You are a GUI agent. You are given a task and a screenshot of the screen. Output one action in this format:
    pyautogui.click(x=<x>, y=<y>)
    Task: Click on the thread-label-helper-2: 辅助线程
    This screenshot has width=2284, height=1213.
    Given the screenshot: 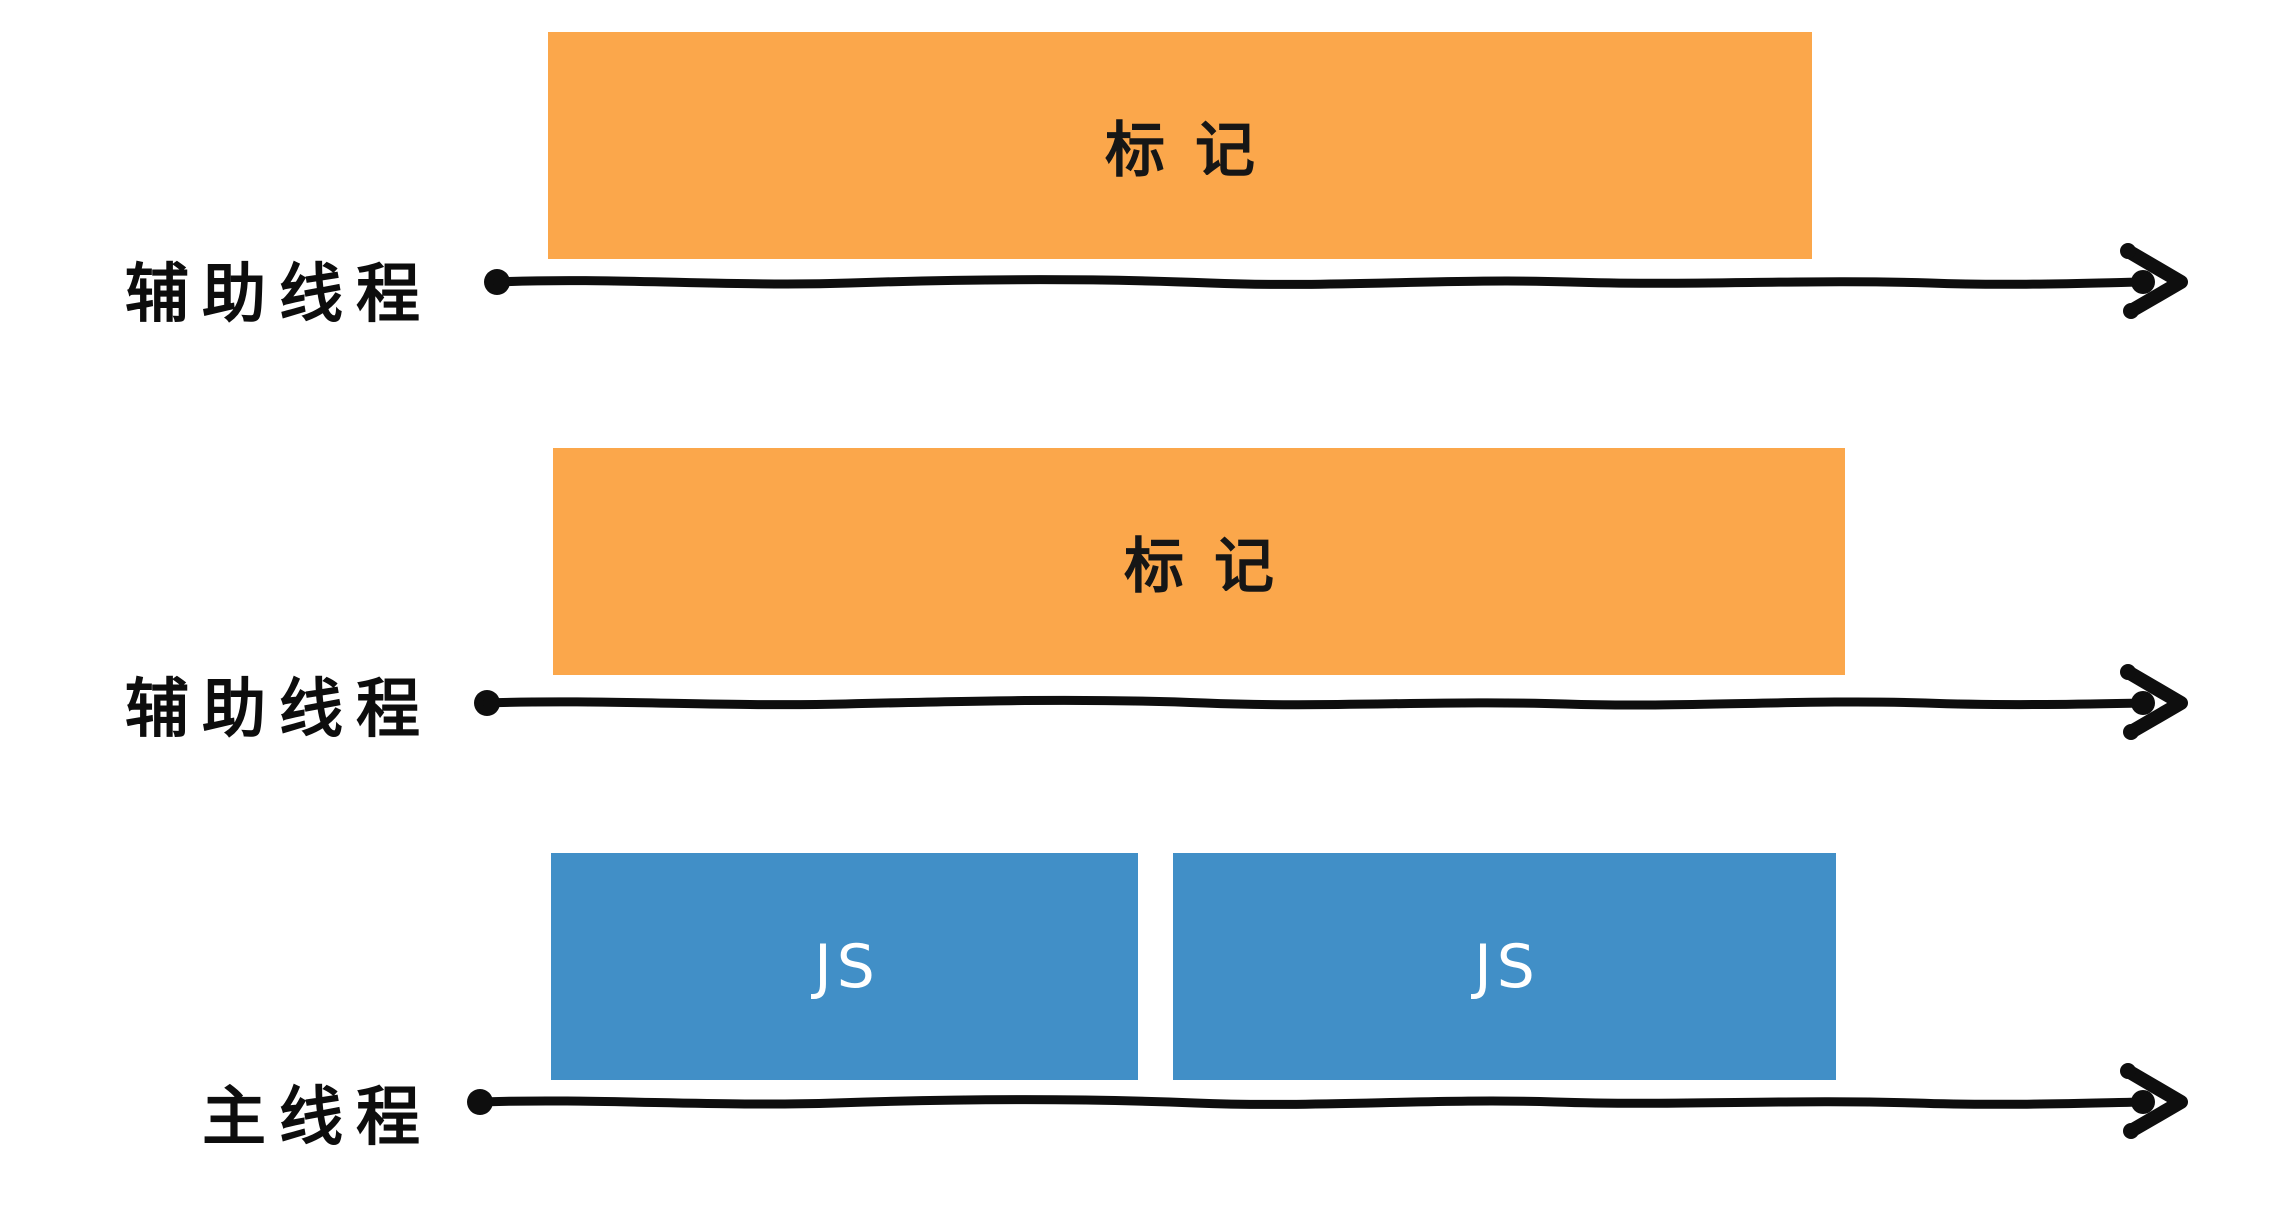 What is the action you would take?
    pyautogui.click(x=279, y=710)
    